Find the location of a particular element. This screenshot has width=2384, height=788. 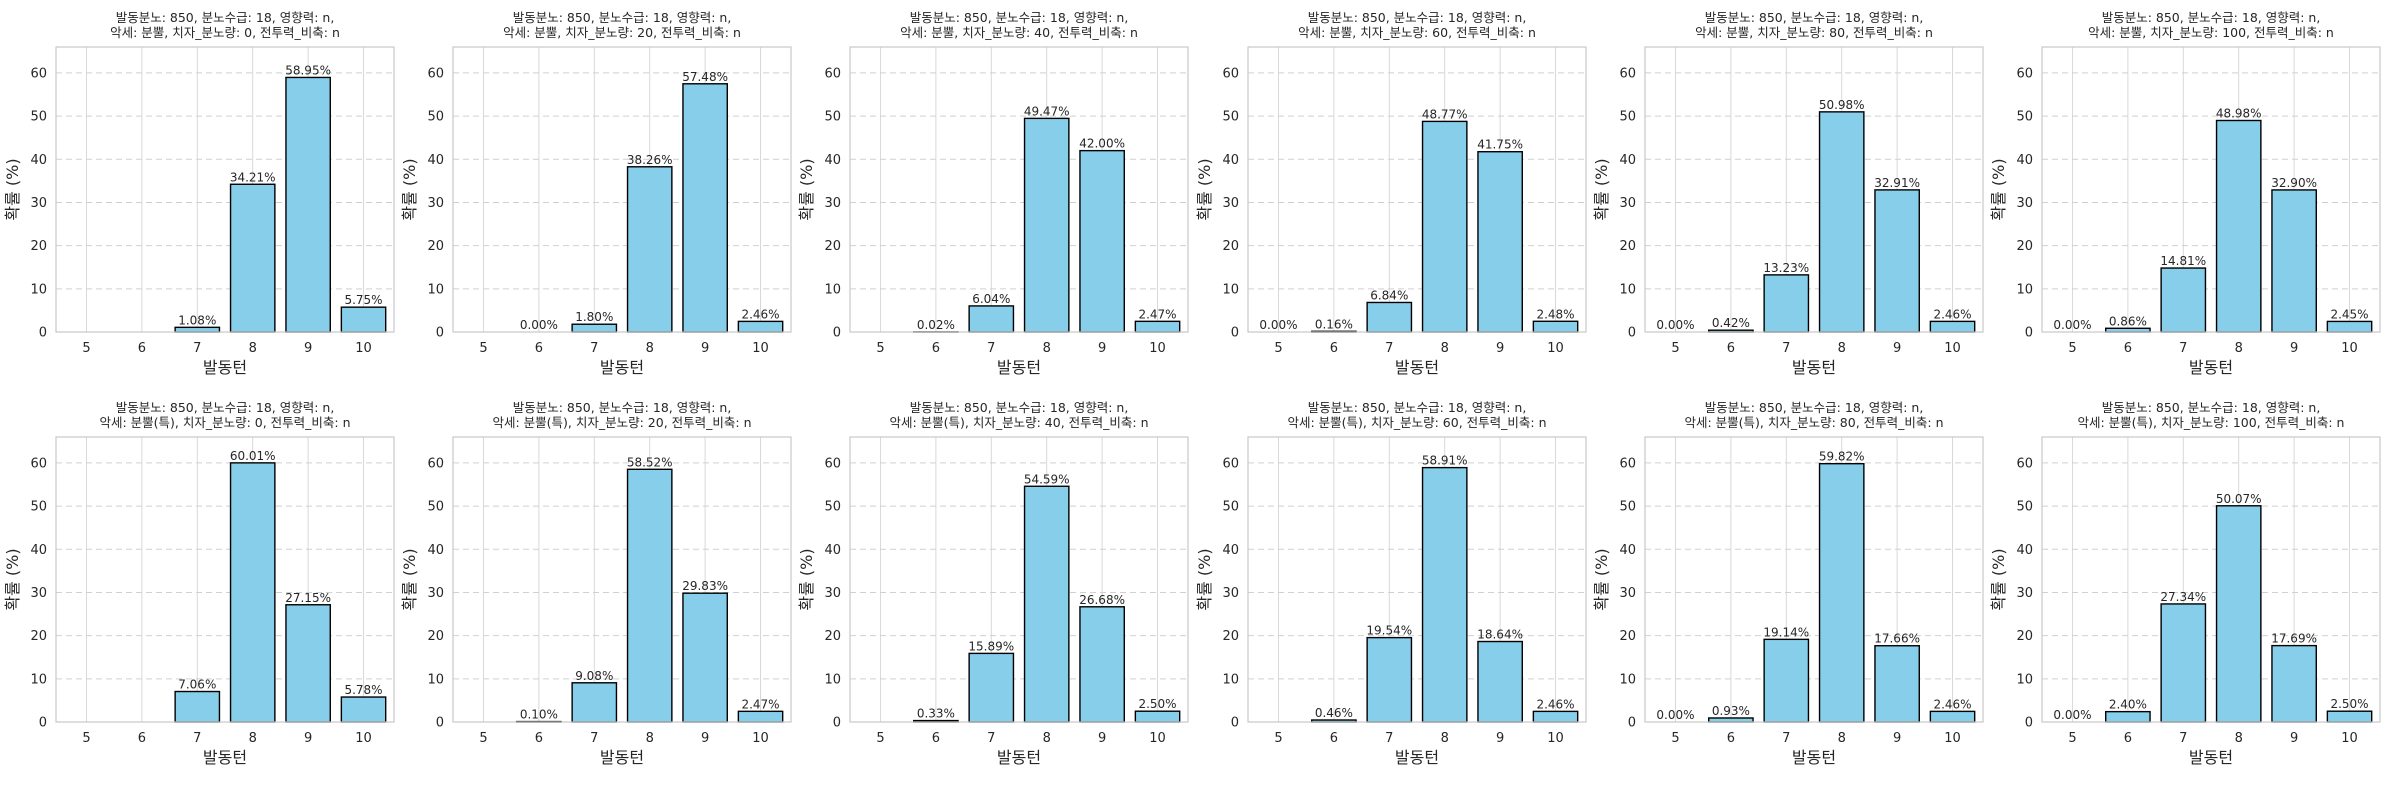

subplot-2-x-axis-label: 발동턴 is located at coordinates (622, 367).